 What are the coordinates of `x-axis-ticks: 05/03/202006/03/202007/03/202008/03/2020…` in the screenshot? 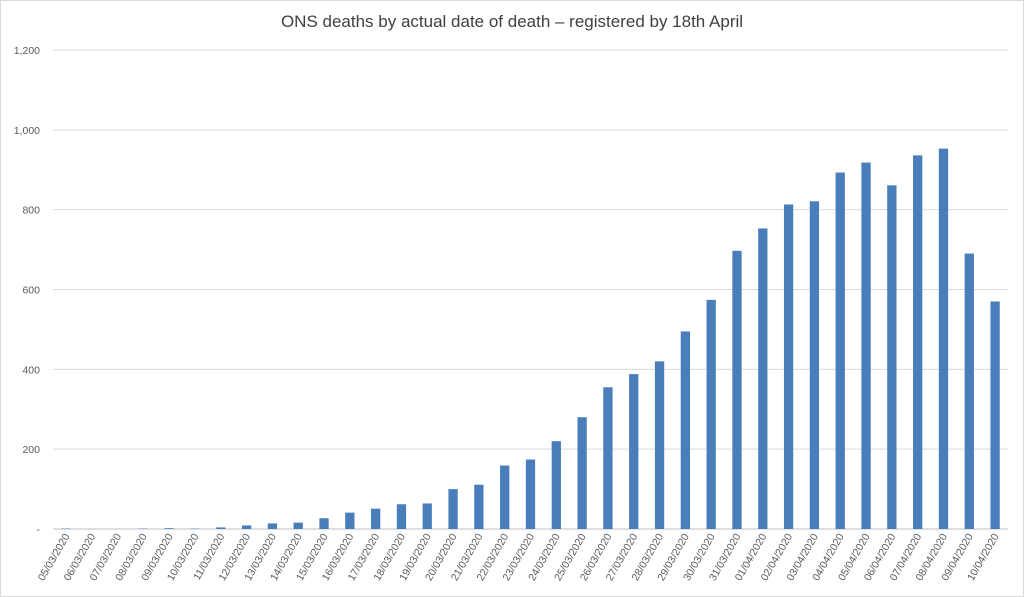 It's located at (519, 557).